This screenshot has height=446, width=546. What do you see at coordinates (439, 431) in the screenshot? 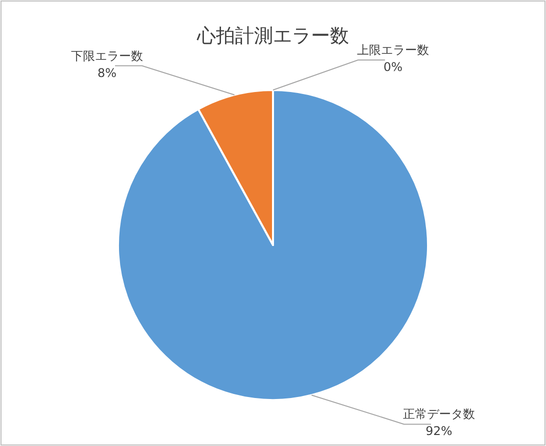
I see `data-label: 92%` at bounding box center [439, 431].